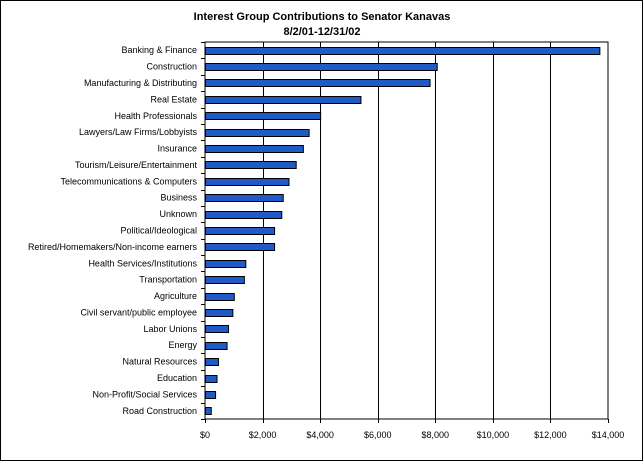 The image size is (643, 461). Describe the element at coordinates (140, 83) in the screenshot. I see `category-label: Manufacturing & Distributing` at that location.